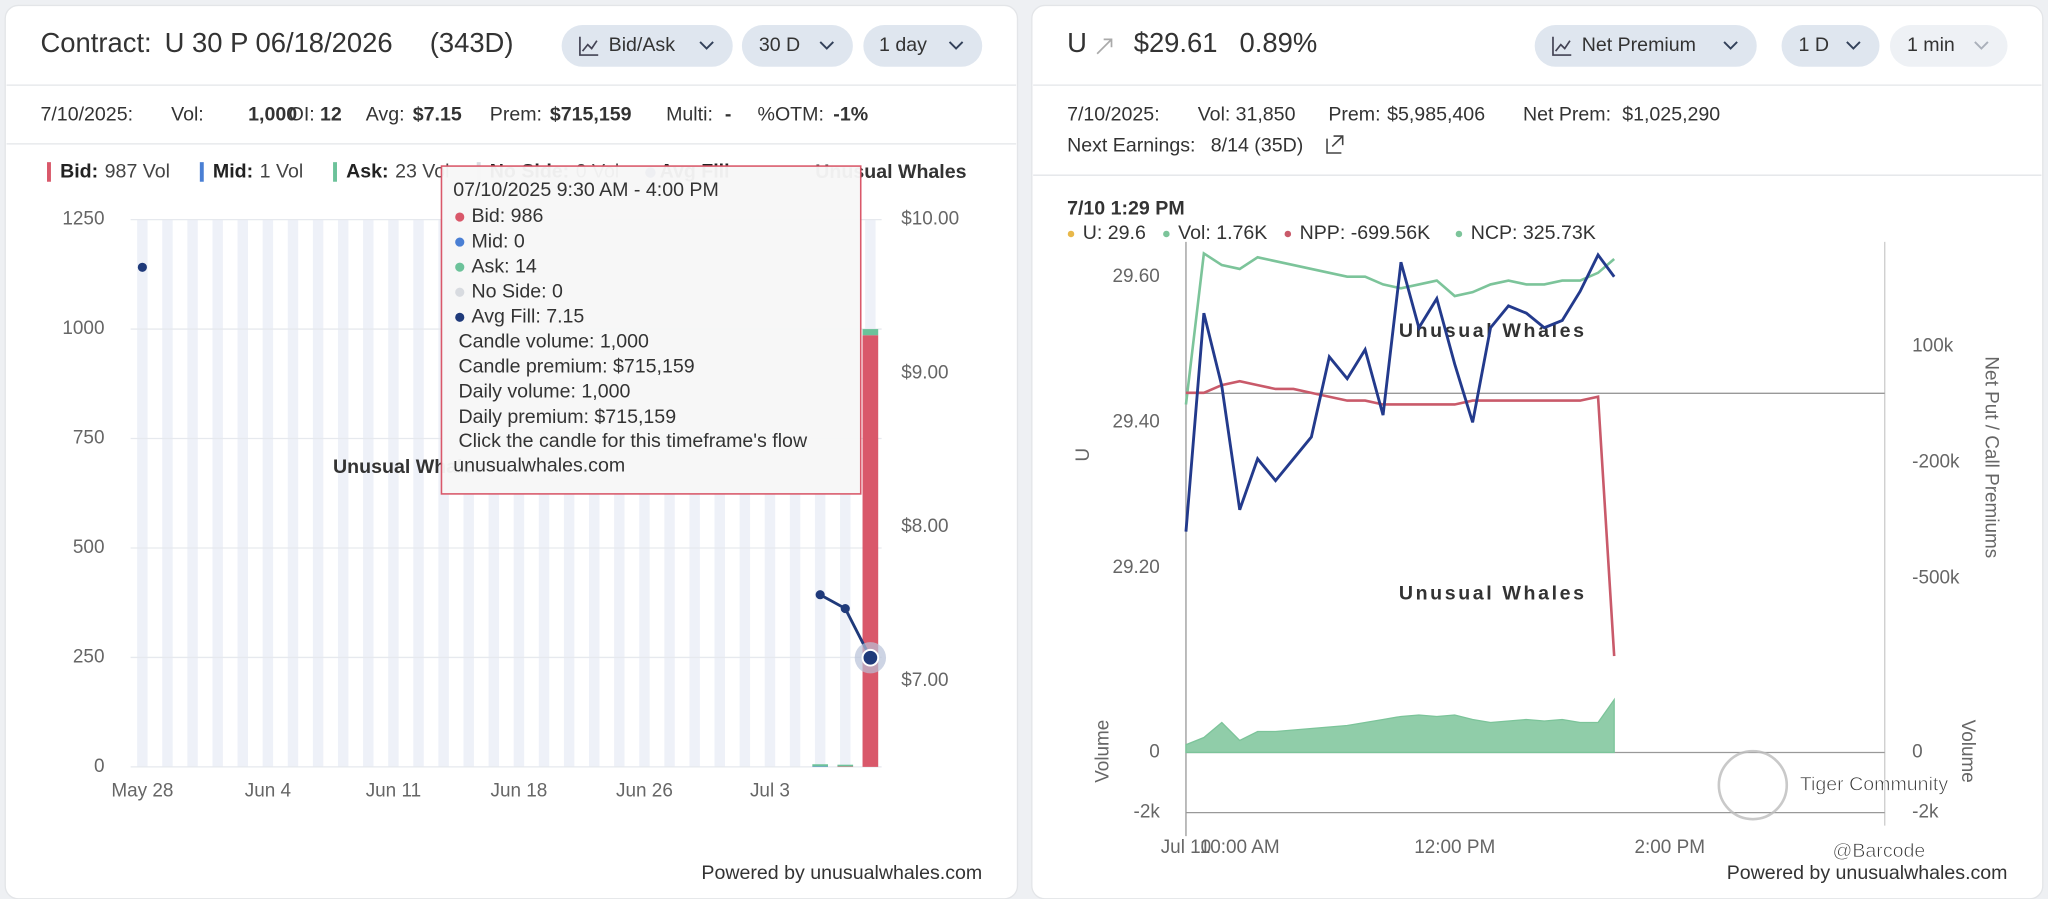 This screenshot has height=899, width=2048. What do you see at coordinates (1240, 847) in the screenshot?
I see `x-tick-label: 10:00 AM` at bounding box center [1240, 847].